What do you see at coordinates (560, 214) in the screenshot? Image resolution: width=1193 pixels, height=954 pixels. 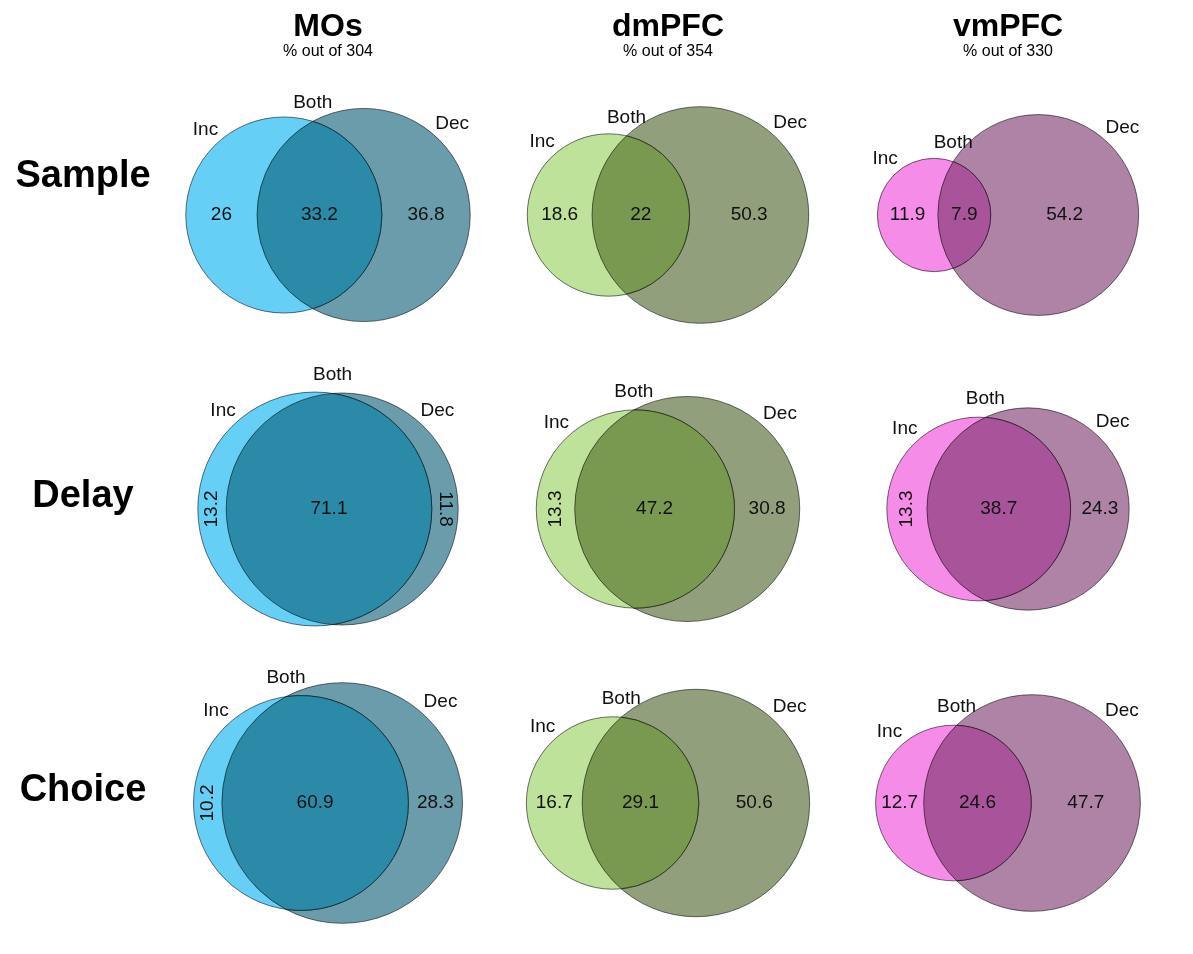 I see `data-label: 18.6` at bounding box center [560, 214].